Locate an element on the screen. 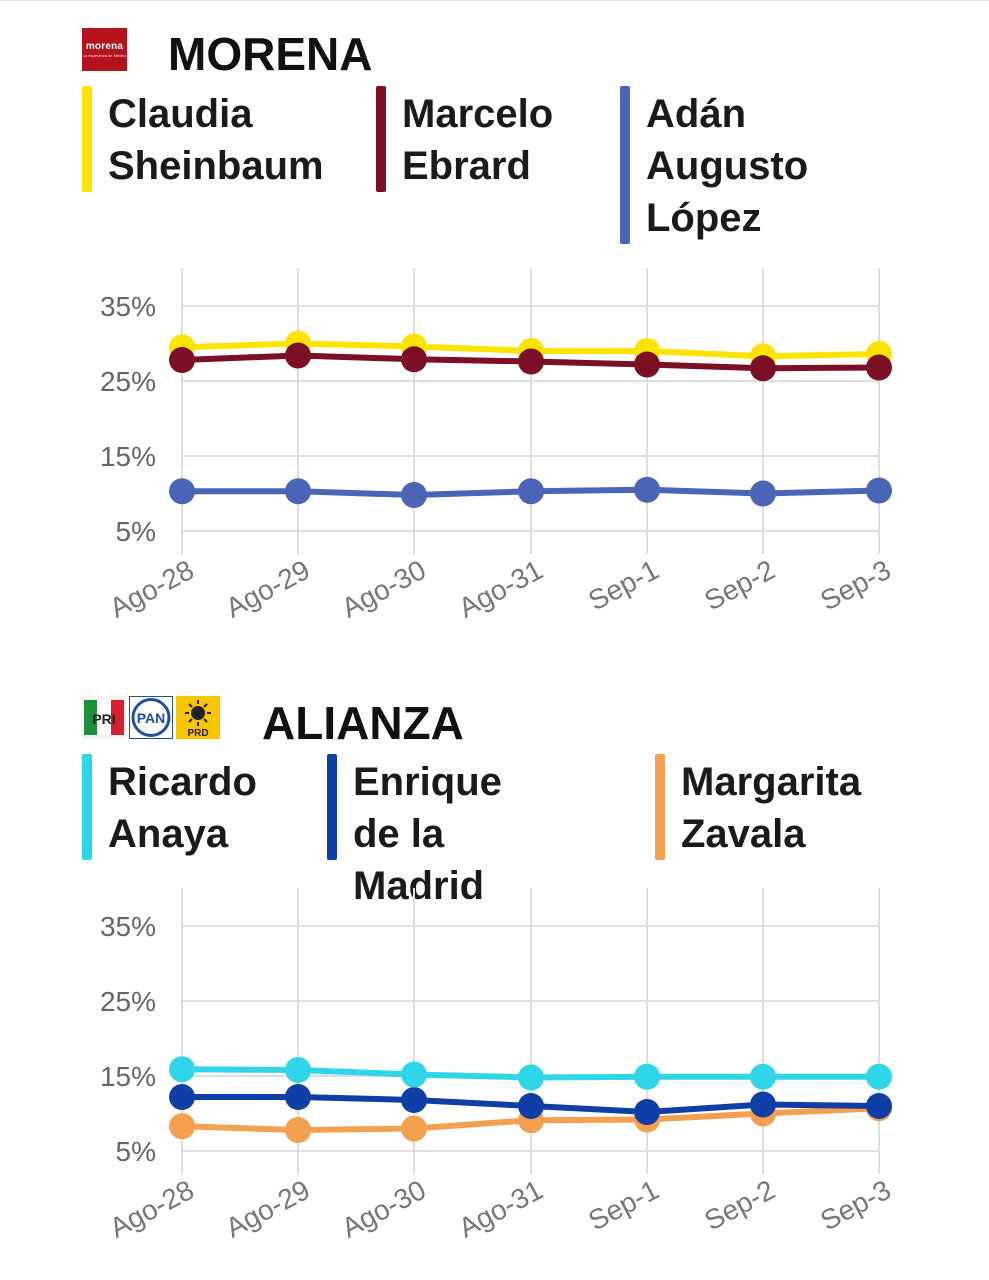 The width and height of the screenshot is (989, 1280). top-divider is located at coordinates (494, 0).